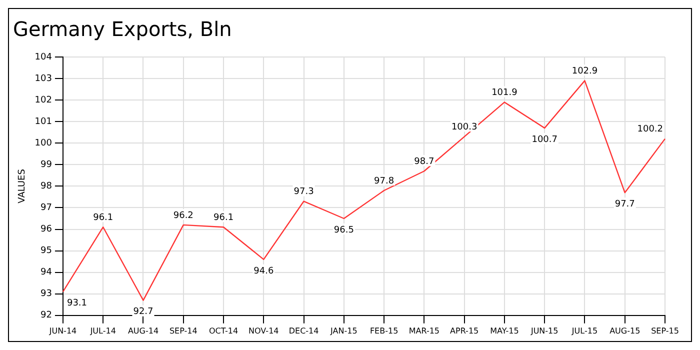  Describe the element at coordinates (545, 139) in the screenshot. I see `data-label: 100.7` at that location.